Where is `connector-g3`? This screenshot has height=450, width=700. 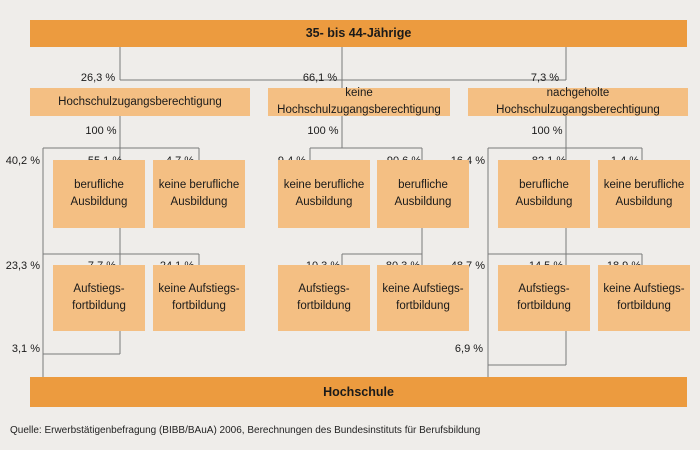 connector-g3 is located at coordinates (565, 246).